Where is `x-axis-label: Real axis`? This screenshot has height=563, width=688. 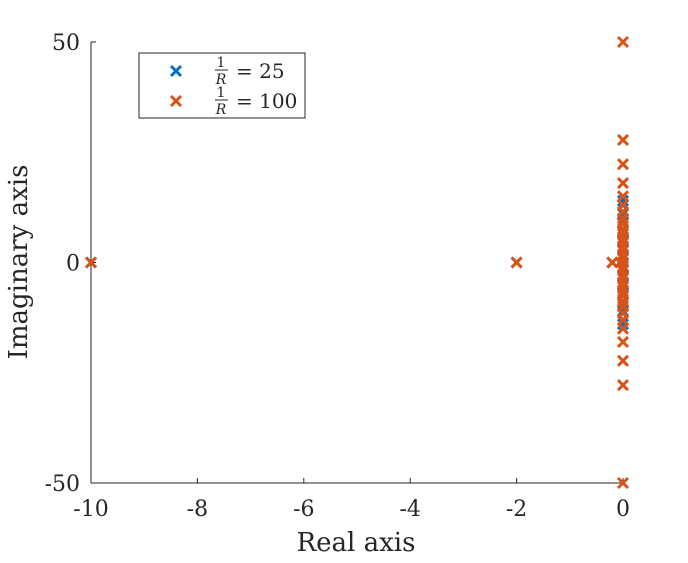
x-axis-label: Real axis is located at coordinates (356, 543).